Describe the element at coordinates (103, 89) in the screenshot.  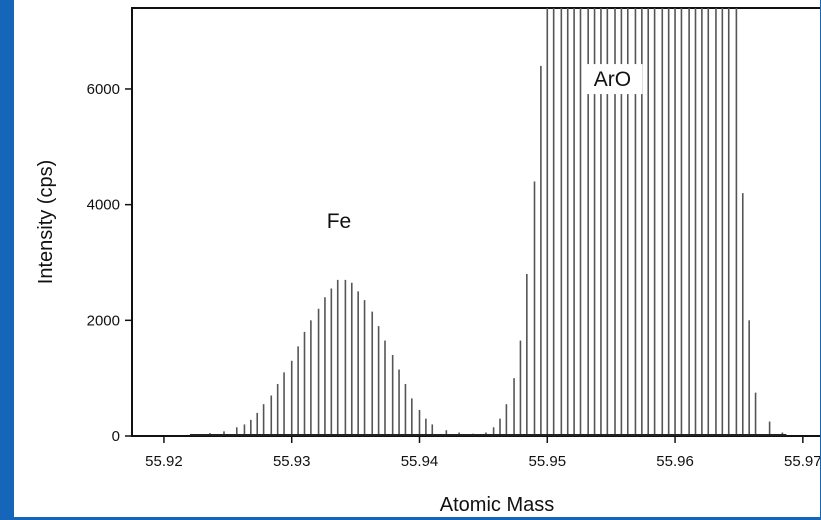
I see `y-tick-label: 6000` at that location.